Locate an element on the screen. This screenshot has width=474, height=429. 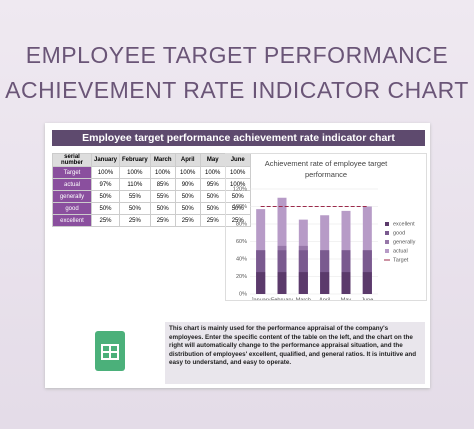
header-cell: serial number is located at coordinates (72, 160).